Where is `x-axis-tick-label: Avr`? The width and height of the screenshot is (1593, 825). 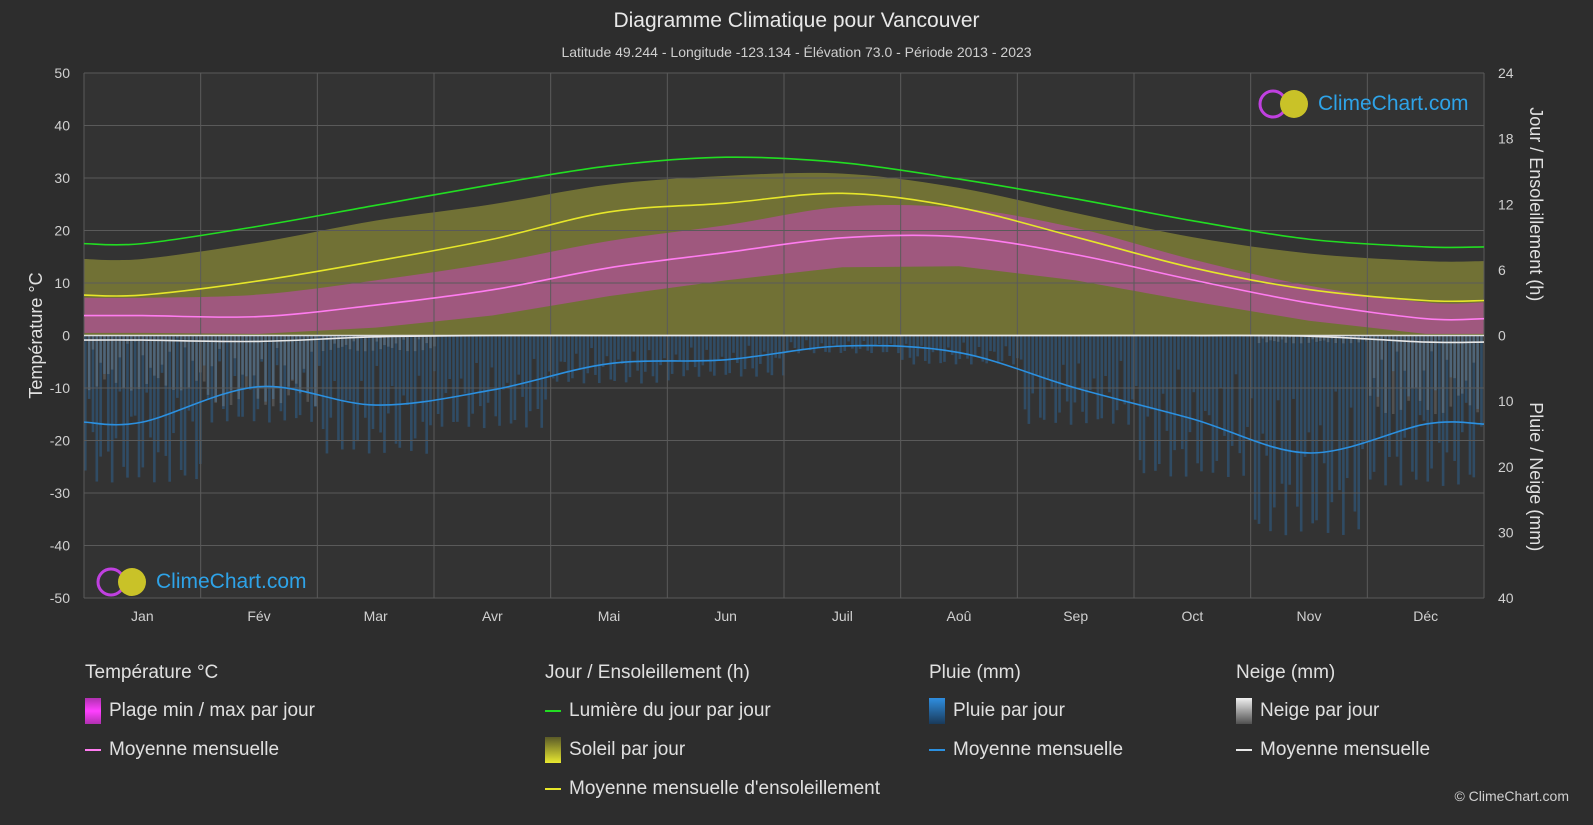
x-axis-tick-label: Avr is located at coordinates (492, 616).